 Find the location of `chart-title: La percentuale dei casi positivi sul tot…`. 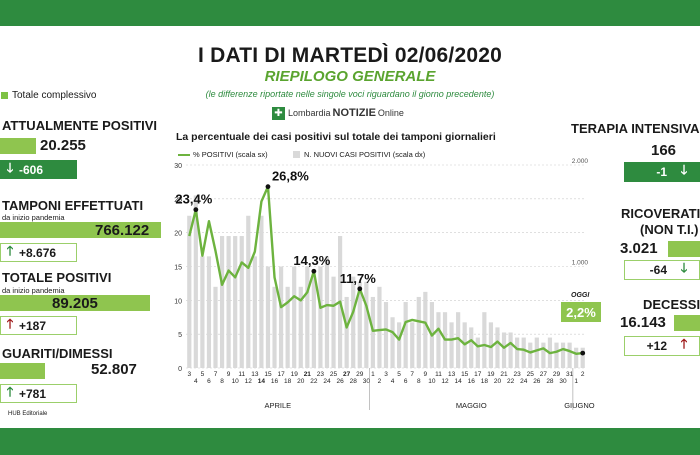

chart-title: La percentuale dei casi positivi sul tot… is located at coordinates (336, 137).